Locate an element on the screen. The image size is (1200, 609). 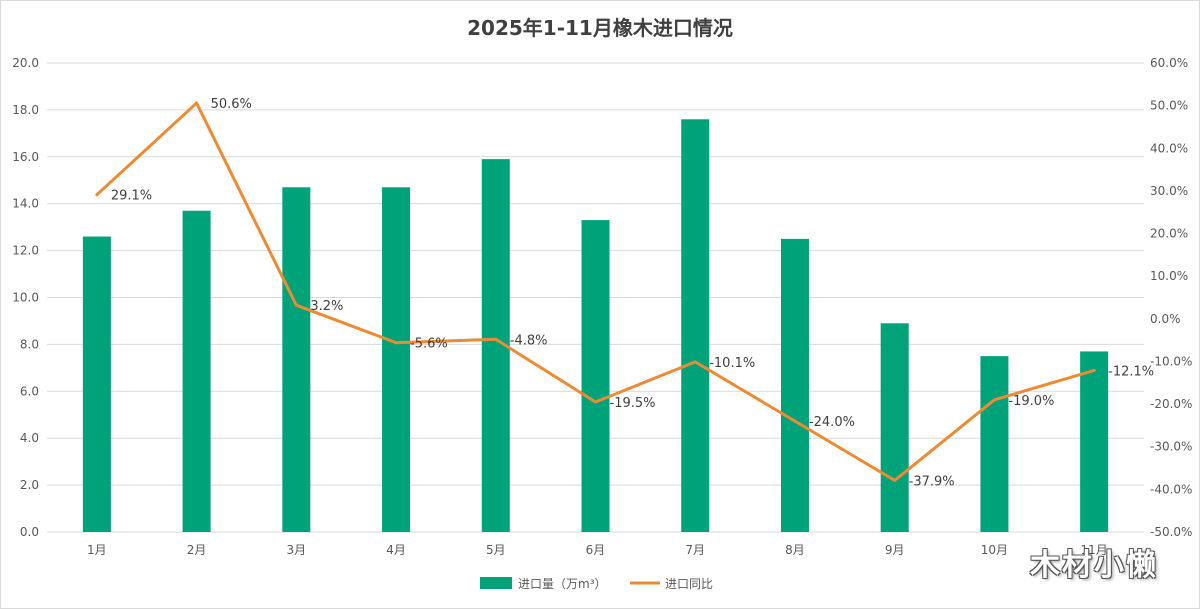
line-data-label: -37.9% is located at coordinates (932, 481).